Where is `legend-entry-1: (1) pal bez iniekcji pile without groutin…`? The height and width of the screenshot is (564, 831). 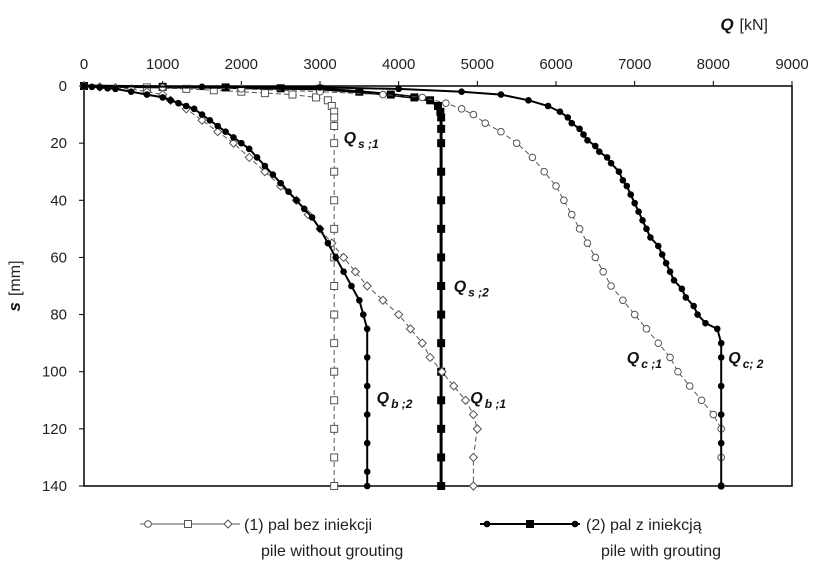 legend-entry-1: (1) pal bez iniekcji pile without groutin… is located at coordinates (271, 538).